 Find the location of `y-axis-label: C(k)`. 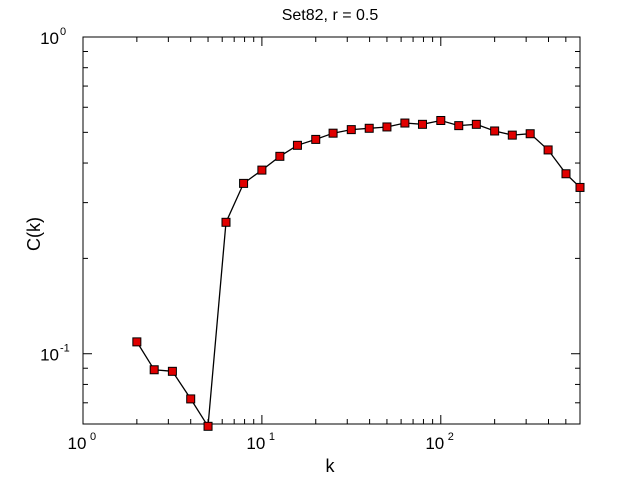

y-axis-label: C(k) is located at coordinates (34, 234).